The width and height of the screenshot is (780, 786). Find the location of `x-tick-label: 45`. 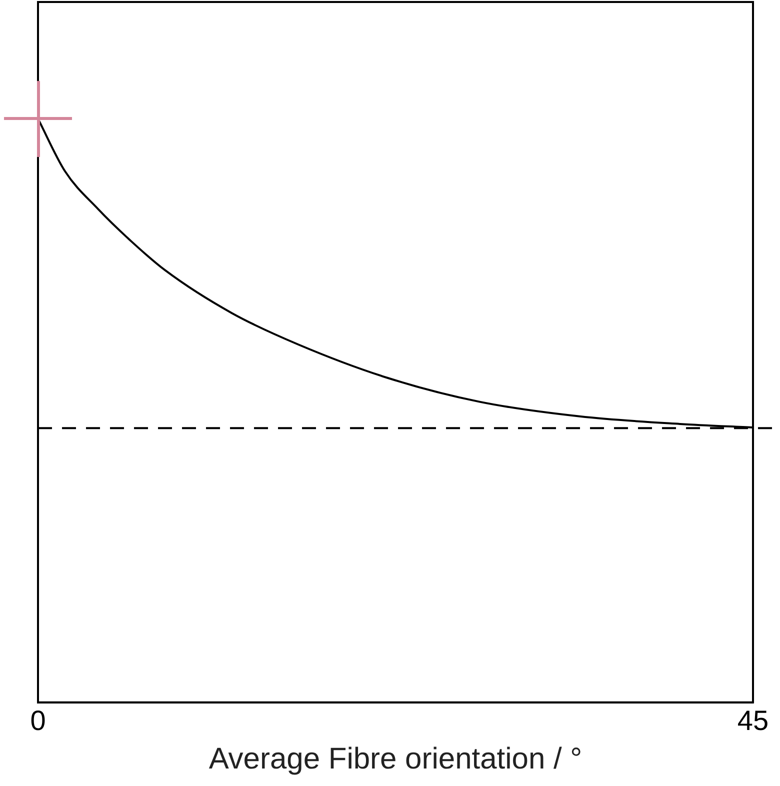

x-tick-label: 45 is located at coordinates (753, 720).